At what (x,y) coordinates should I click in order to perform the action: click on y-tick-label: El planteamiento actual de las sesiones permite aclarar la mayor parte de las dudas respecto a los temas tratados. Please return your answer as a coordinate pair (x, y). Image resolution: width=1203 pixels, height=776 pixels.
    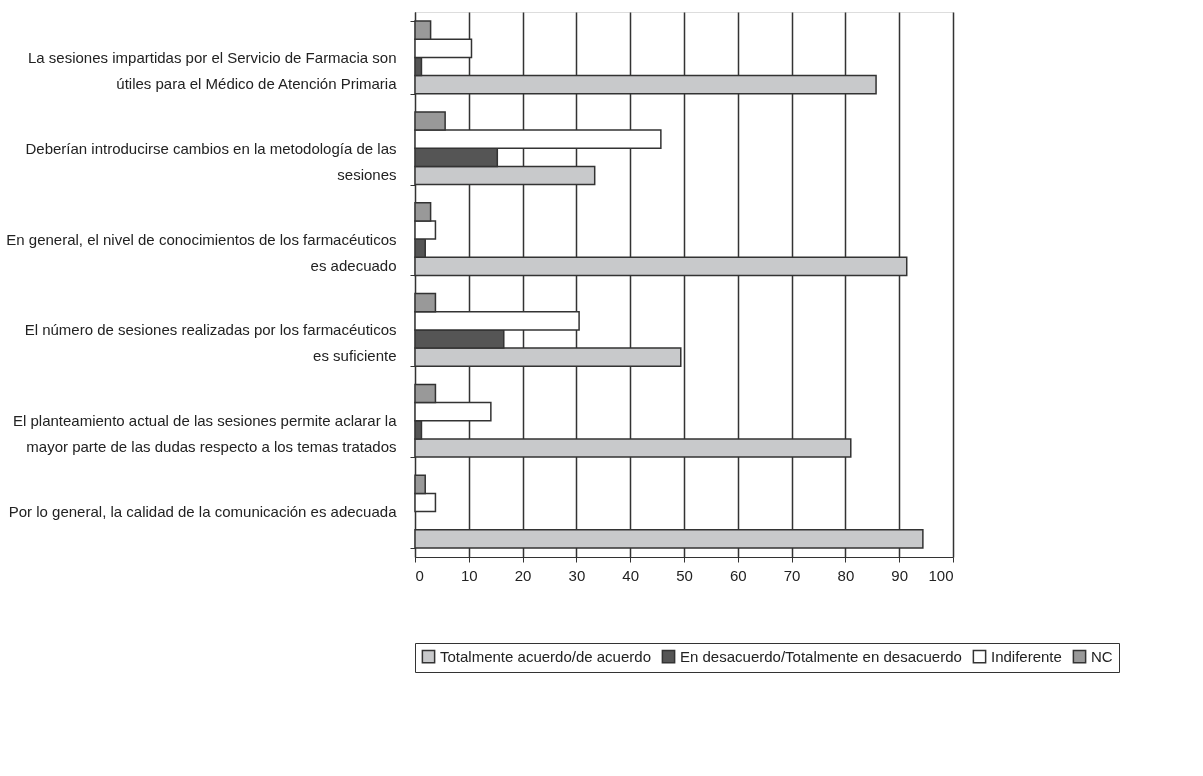
    Looking at the image, I should click on (205, 434).